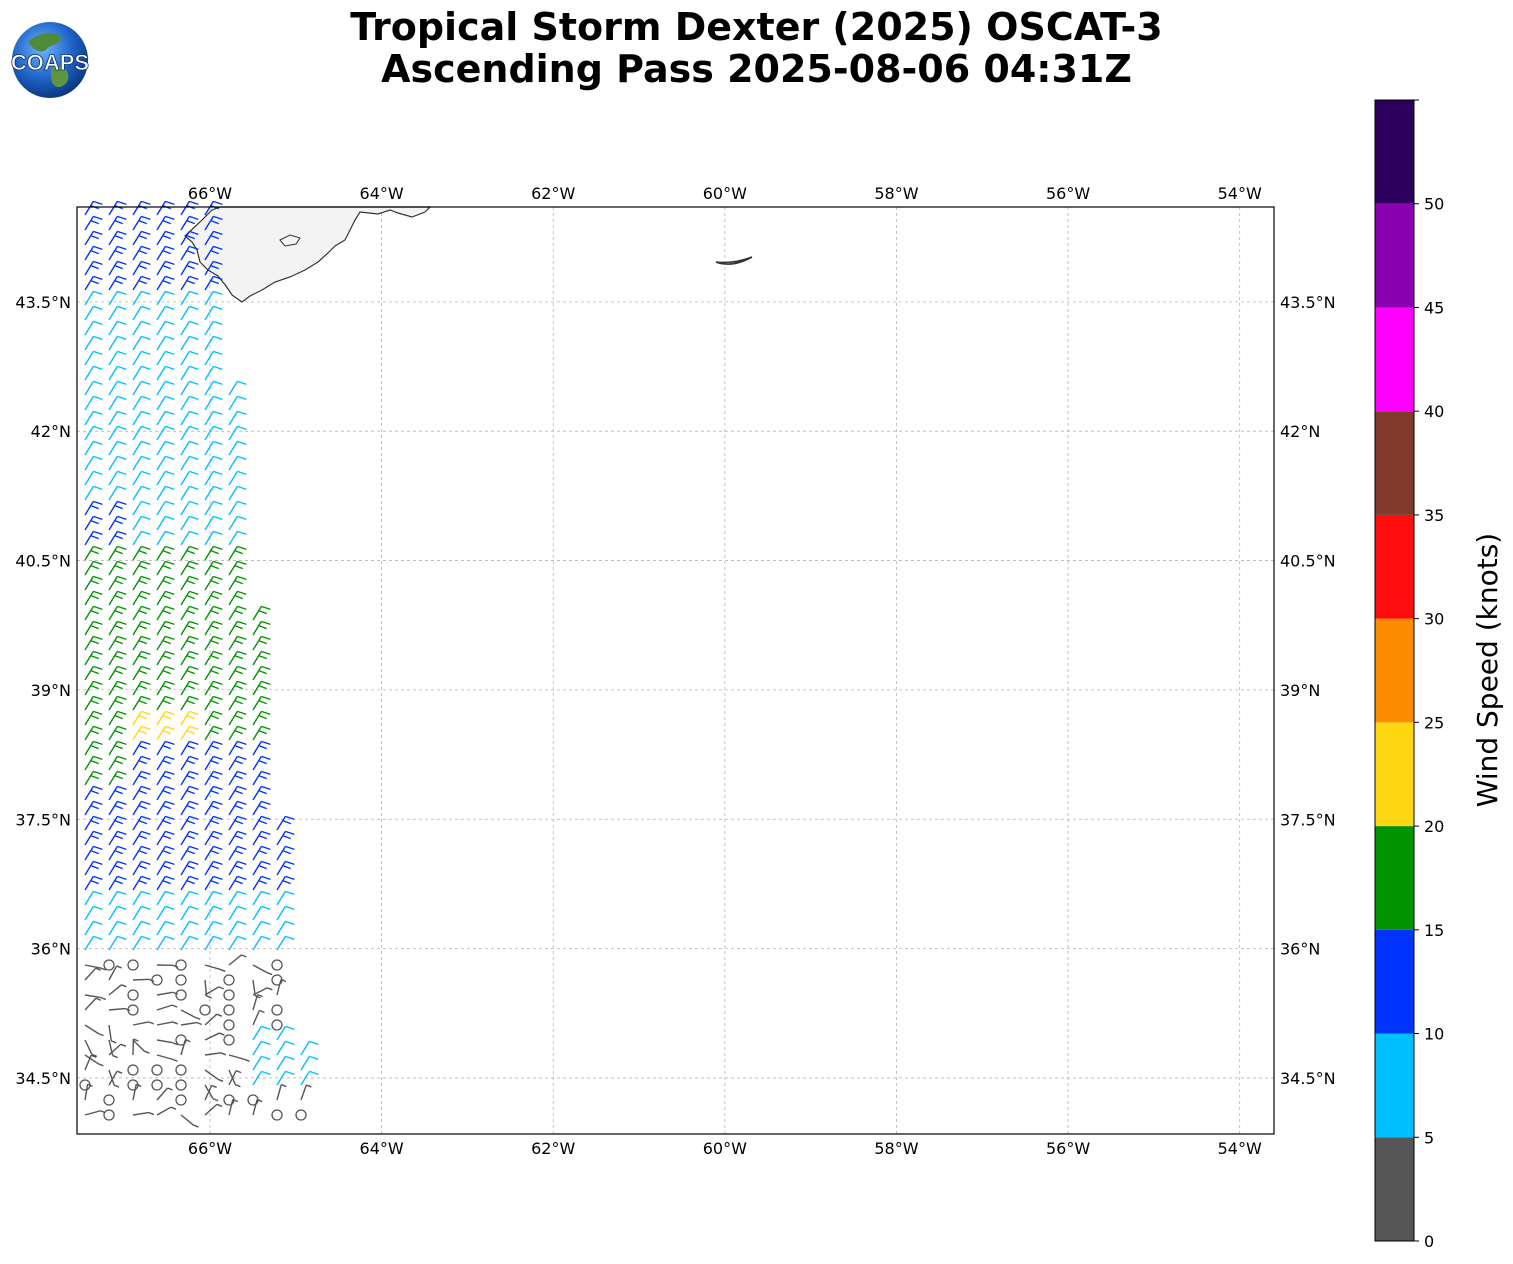  I want to click on land-mass, so click(468, 254).